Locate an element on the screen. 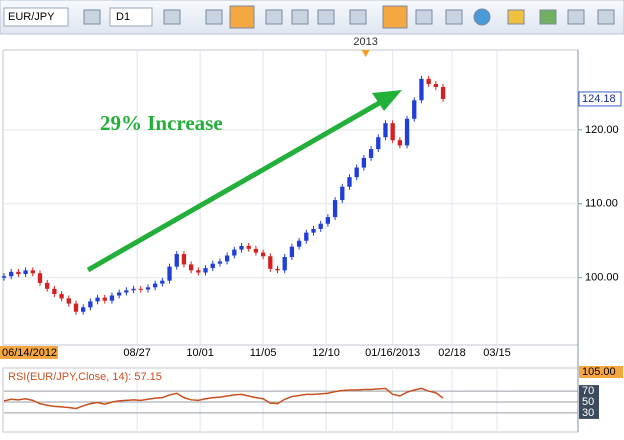 Image resolution: width=624 pixels, height=440 pixels. y-tick-label: 100.00 is located at coordinates (602, 278).